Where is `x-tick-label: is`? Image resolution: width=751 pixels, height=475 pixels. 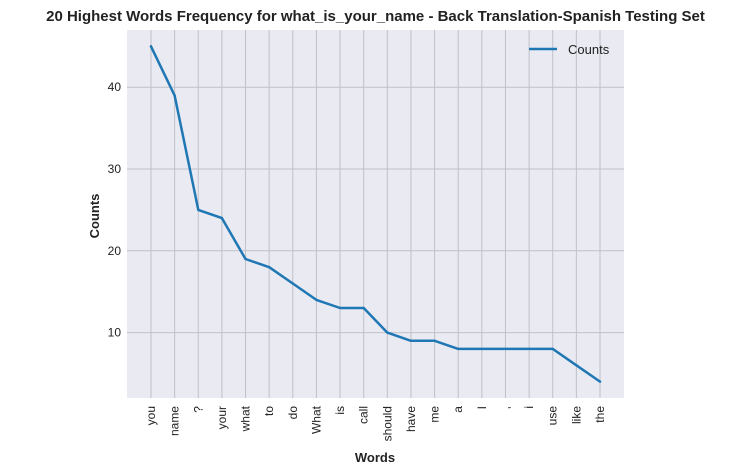 x-tick-label: is is located at coordinates (340, 410).